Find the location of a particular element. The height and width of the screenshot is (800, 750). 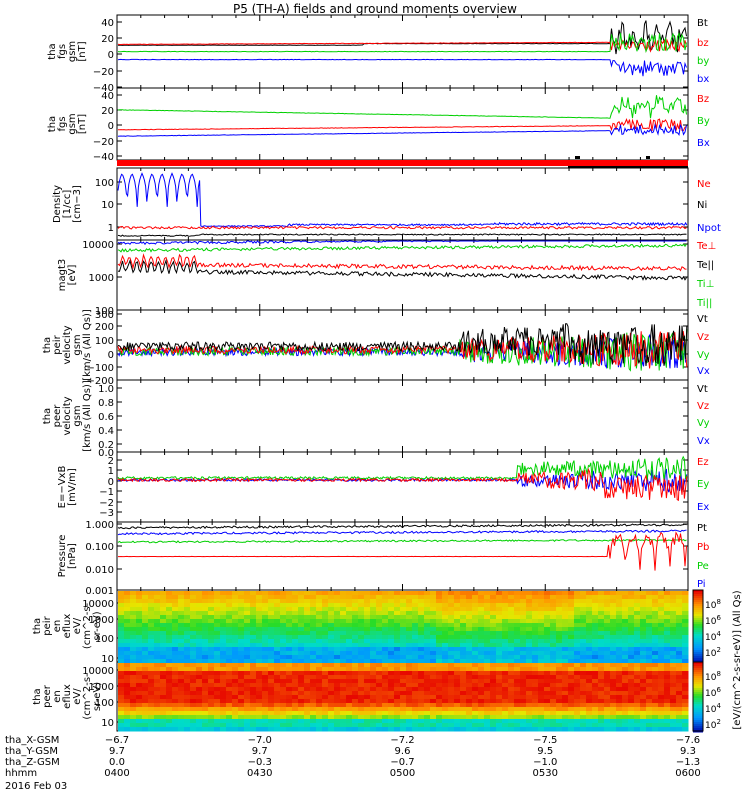

panel-4-ytick-label: 1000 is located at coordinates (101, 278).